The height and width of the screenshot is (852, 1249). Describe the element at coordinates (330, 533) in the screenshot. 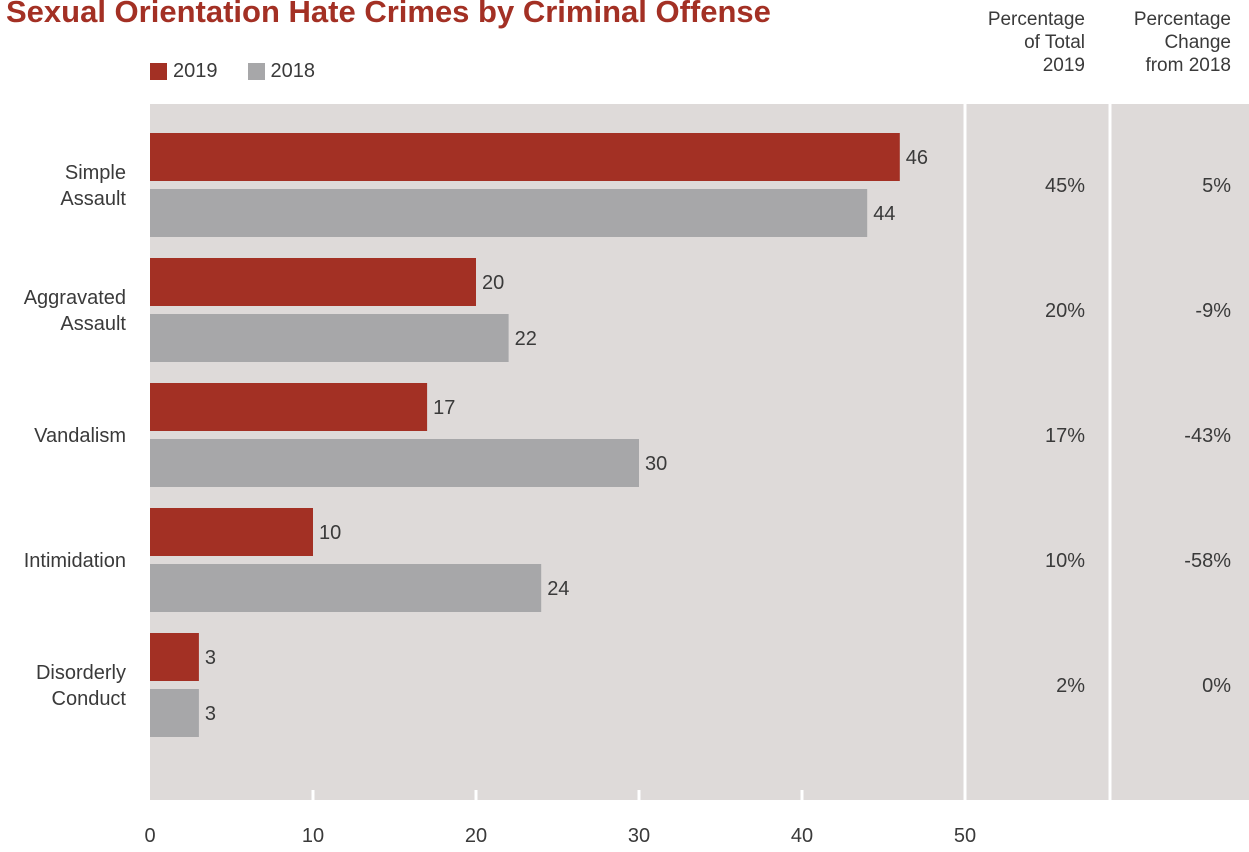

I see `bar-value-label: 10` at that location.